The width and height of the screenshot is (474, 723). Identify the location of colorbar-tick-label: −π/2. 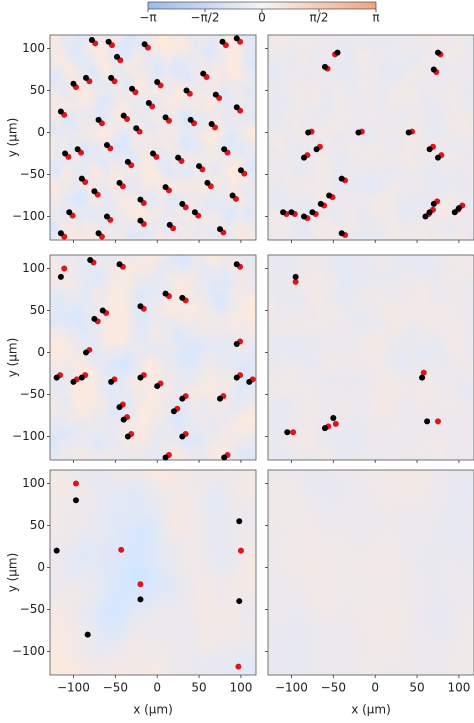
(205, 18).